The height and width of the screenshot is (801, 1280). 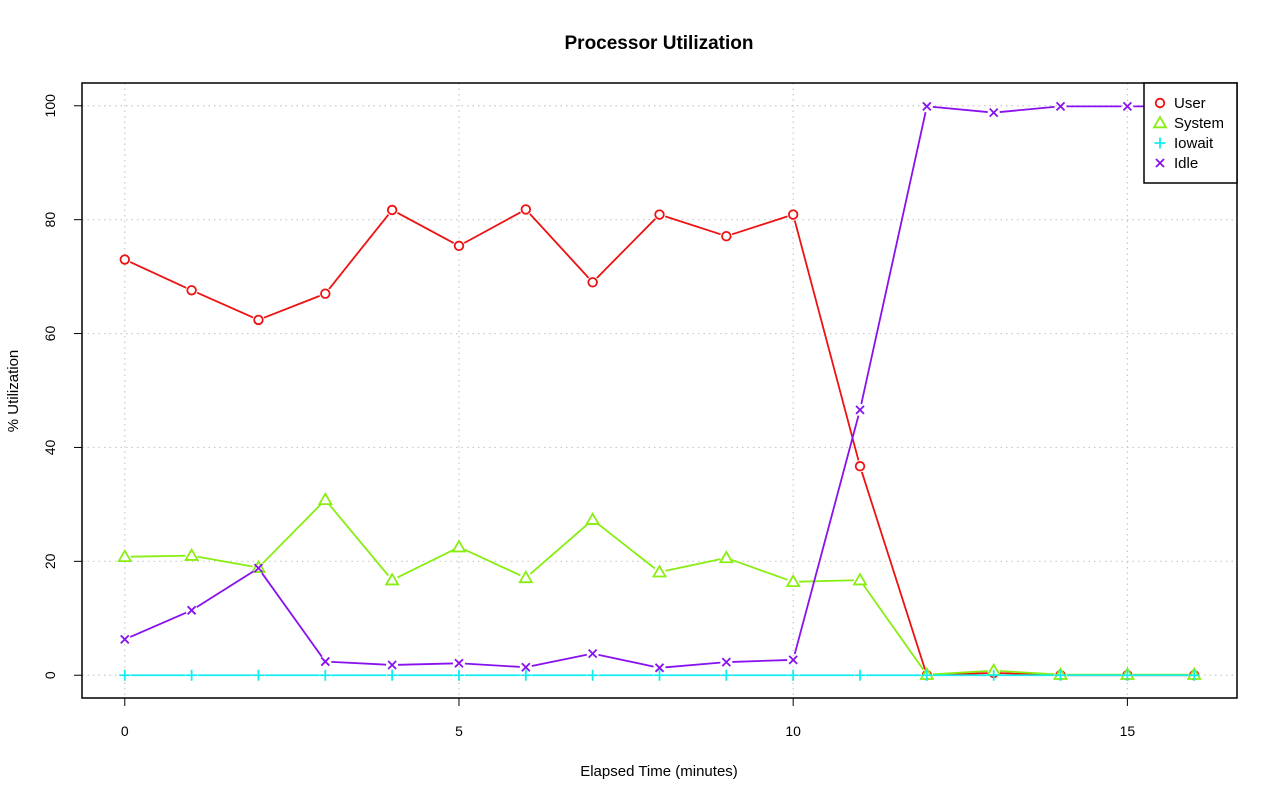 I want to click on legend-marker-system, so click(x=1160, y=122).